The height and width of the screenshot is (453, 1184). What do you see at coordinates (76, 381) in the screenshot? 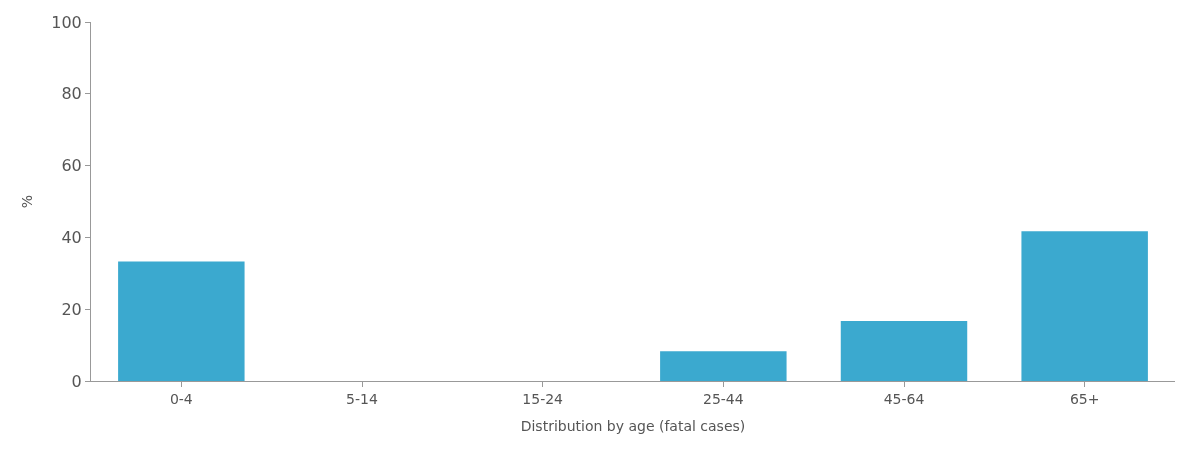
I see `y-tick-label: 0` at bounding box center [76, 381].